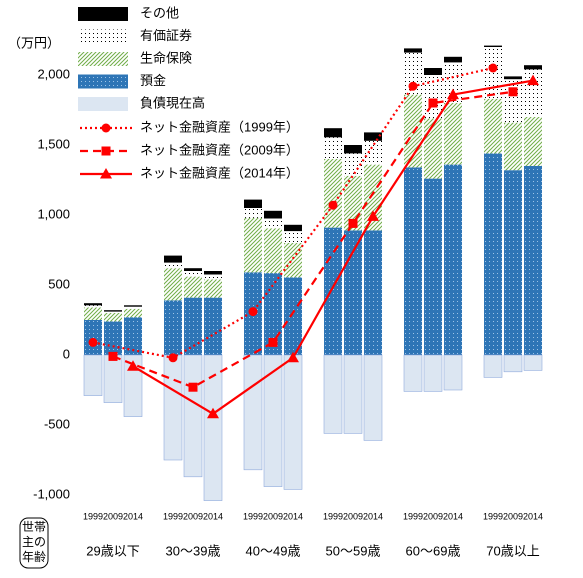 The height and width of the screenshot is (578, 583). Describe the element at coordinates (219, 126) in the screenshot. I see `legend-label: ネット金融資産（1999年）` at that location.